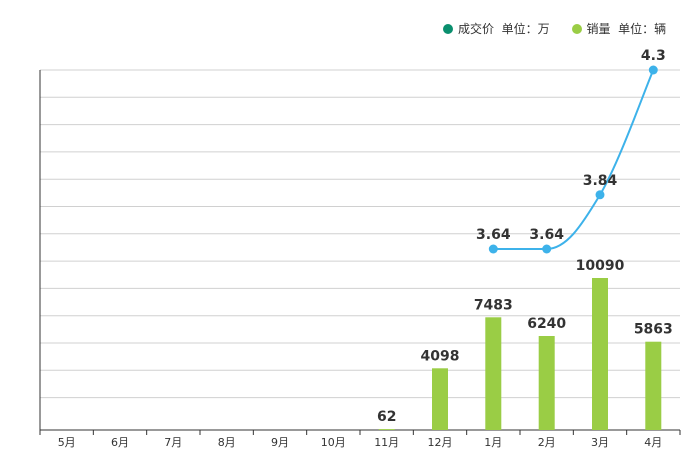 The height and width of the screenshot is (461, 685). What do you see at coordinates (653, 330) in the screenshot?
I see `bar-value-label-12: 5863` at bounding box center [653, 330].